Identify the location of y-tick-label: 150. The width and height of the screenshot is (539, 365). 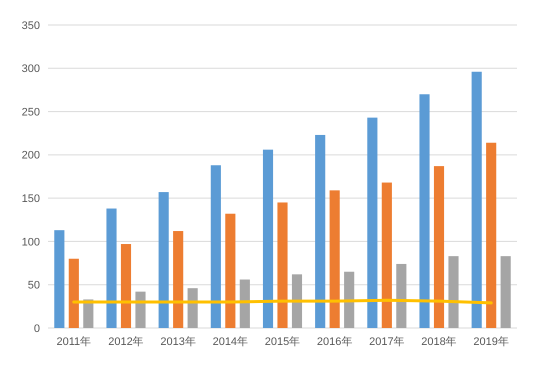
(31, 198).